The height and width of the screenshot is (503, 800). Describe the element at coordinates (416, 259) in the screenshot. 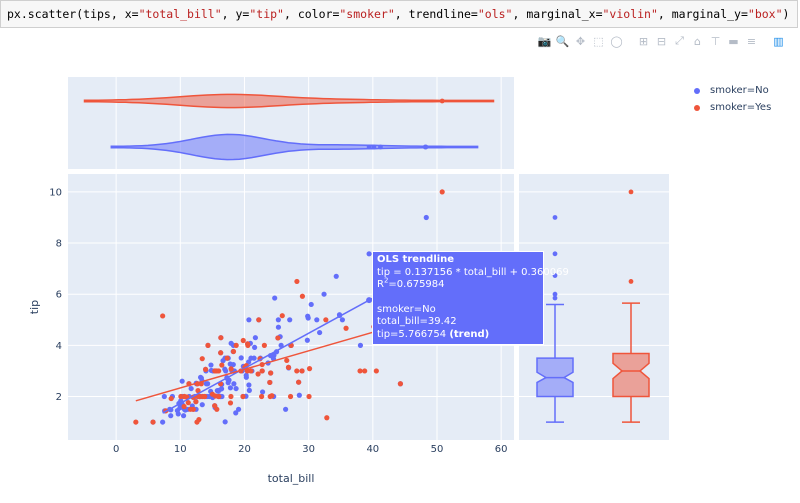

I see `hover-title: OLS trendline` at that location.